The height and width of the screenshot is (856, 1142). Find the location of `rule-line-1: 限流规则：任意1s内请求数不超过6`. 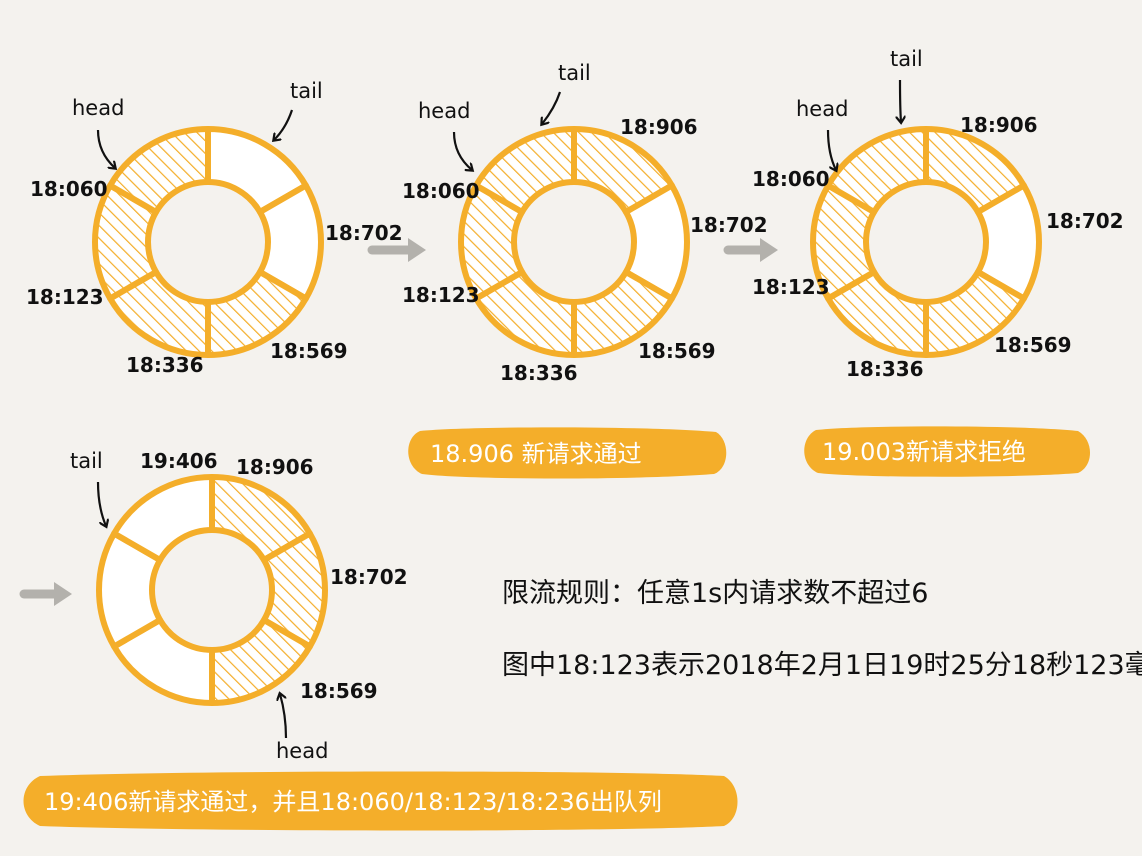

rule-line-1: 限流规则：任意1s内请求数不超过6 is located at coordinates (715, 593).